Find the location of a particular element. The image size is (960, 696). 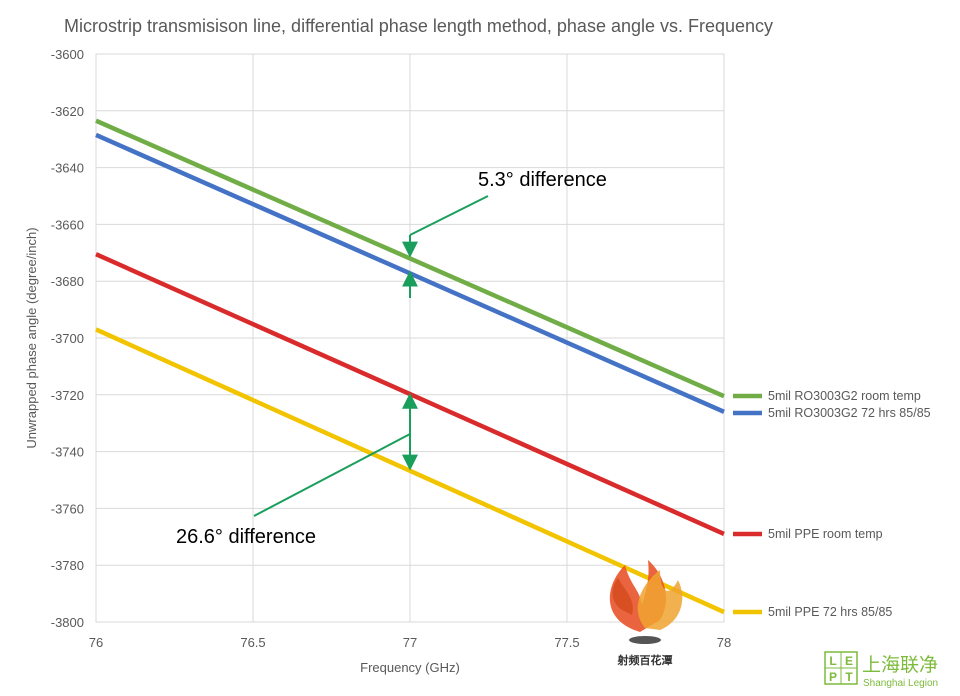

legend-label: 5mil RO3003G2 room temp is located at coordinates (844, 396).